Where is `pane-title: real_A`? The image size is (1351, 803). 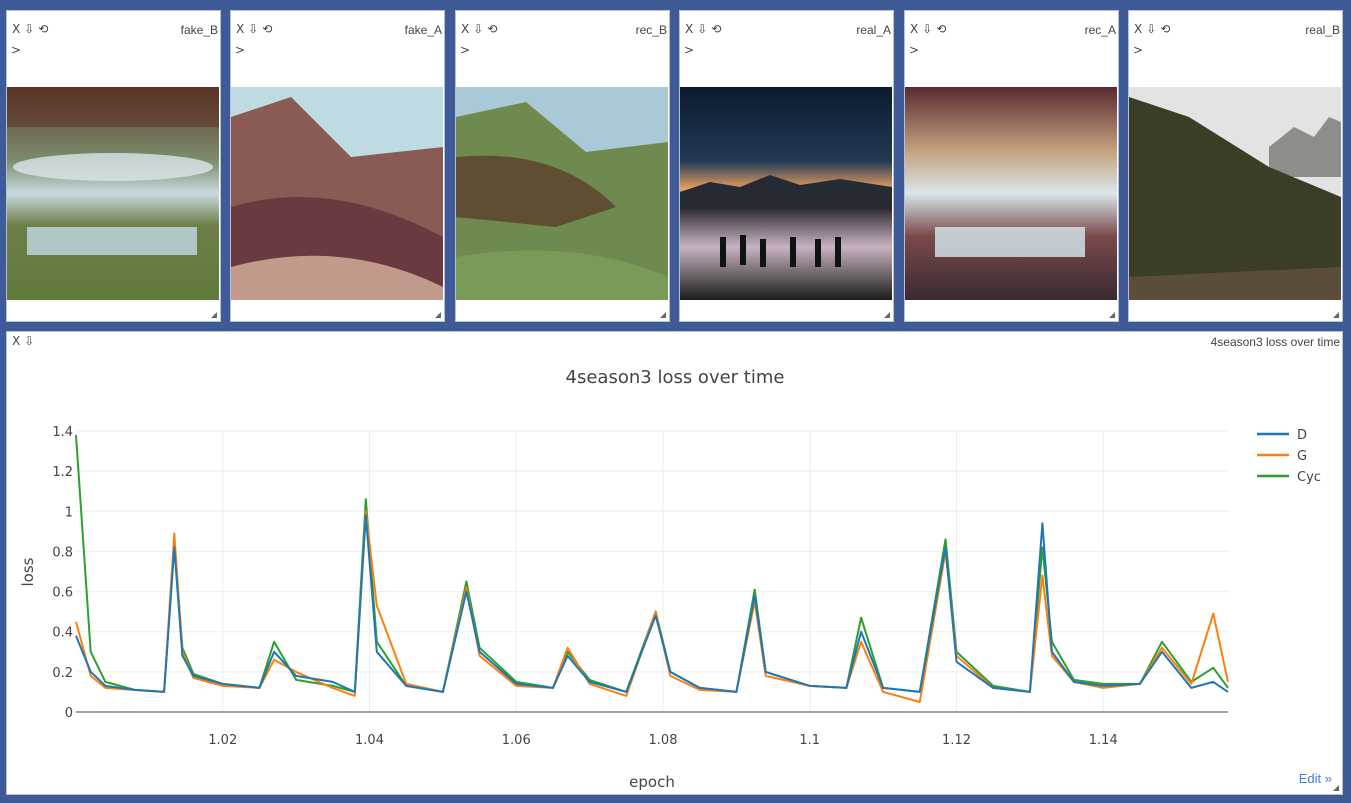 pane-title: real_A is located at coordinates (873, 30).